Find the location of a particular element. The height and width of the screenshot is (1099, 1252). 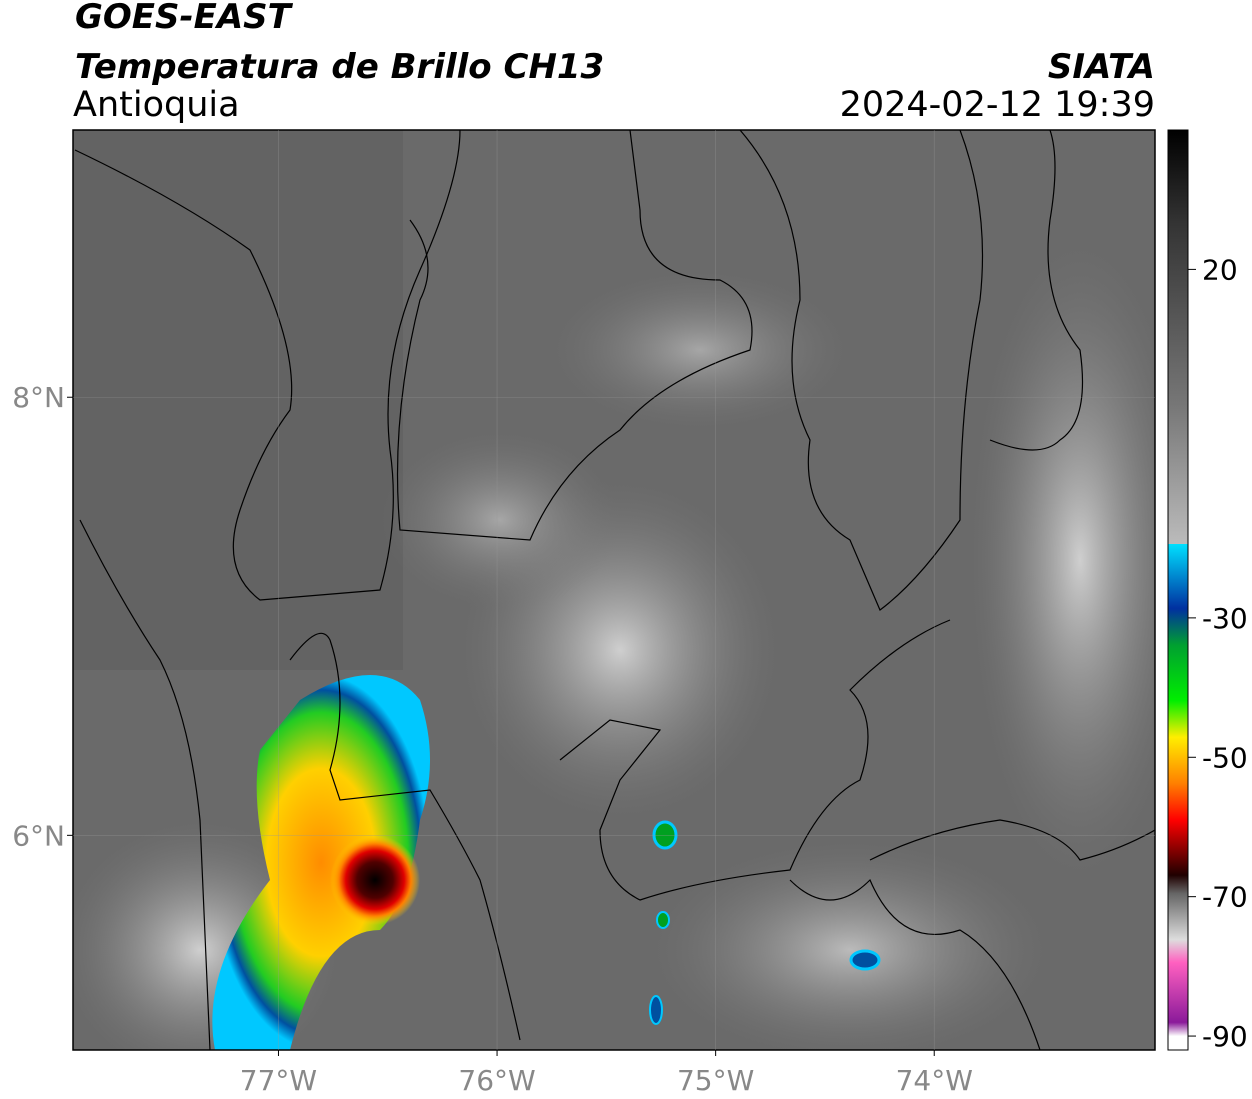

datetime: 2024-02-12 19:39 is located at coordinates (997, 105).